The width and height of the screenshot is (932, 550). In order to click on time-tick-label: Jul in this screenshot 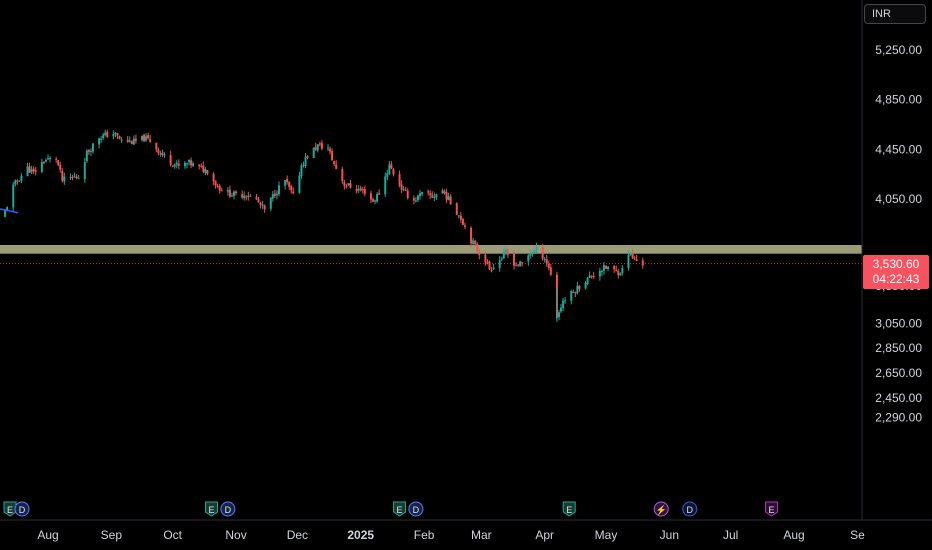, I will do `click(730, 535)`.